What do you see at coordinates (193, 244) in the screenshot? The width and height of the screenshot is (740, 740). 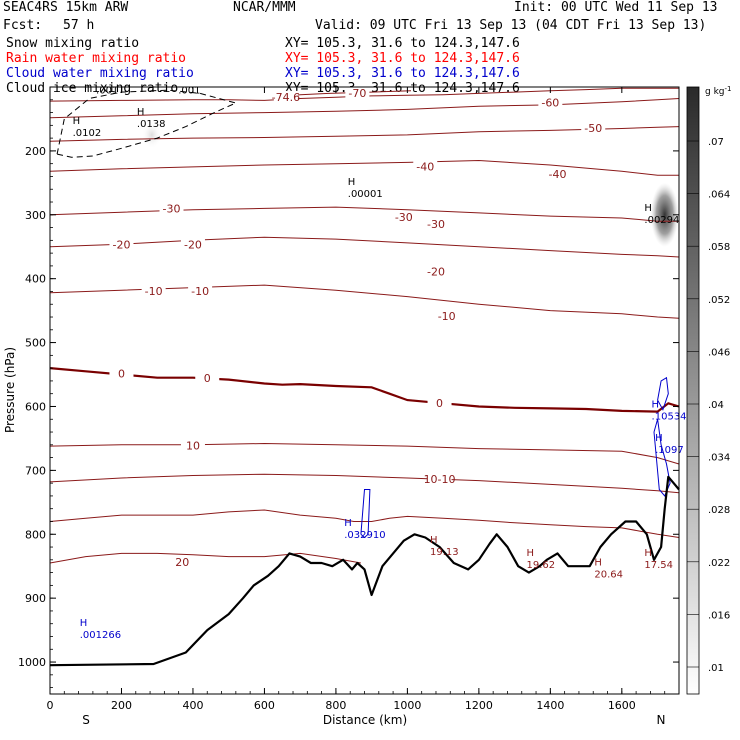 I see `contour-label: -20` at bounding box center [193, 244].